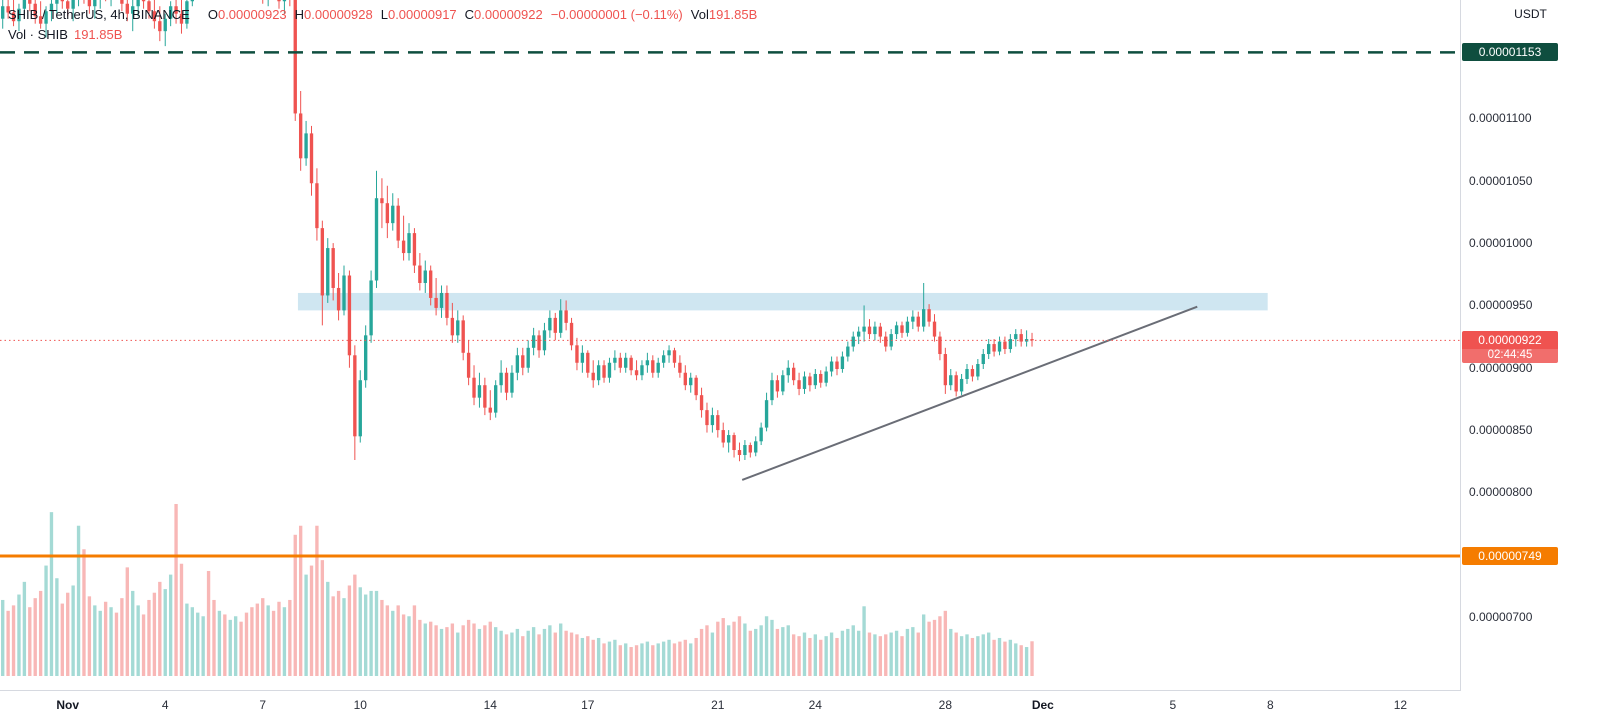 Image resolution: width=1600 pixels, height=719 pixels. I want to click on high-label: H, so click(299, 14).